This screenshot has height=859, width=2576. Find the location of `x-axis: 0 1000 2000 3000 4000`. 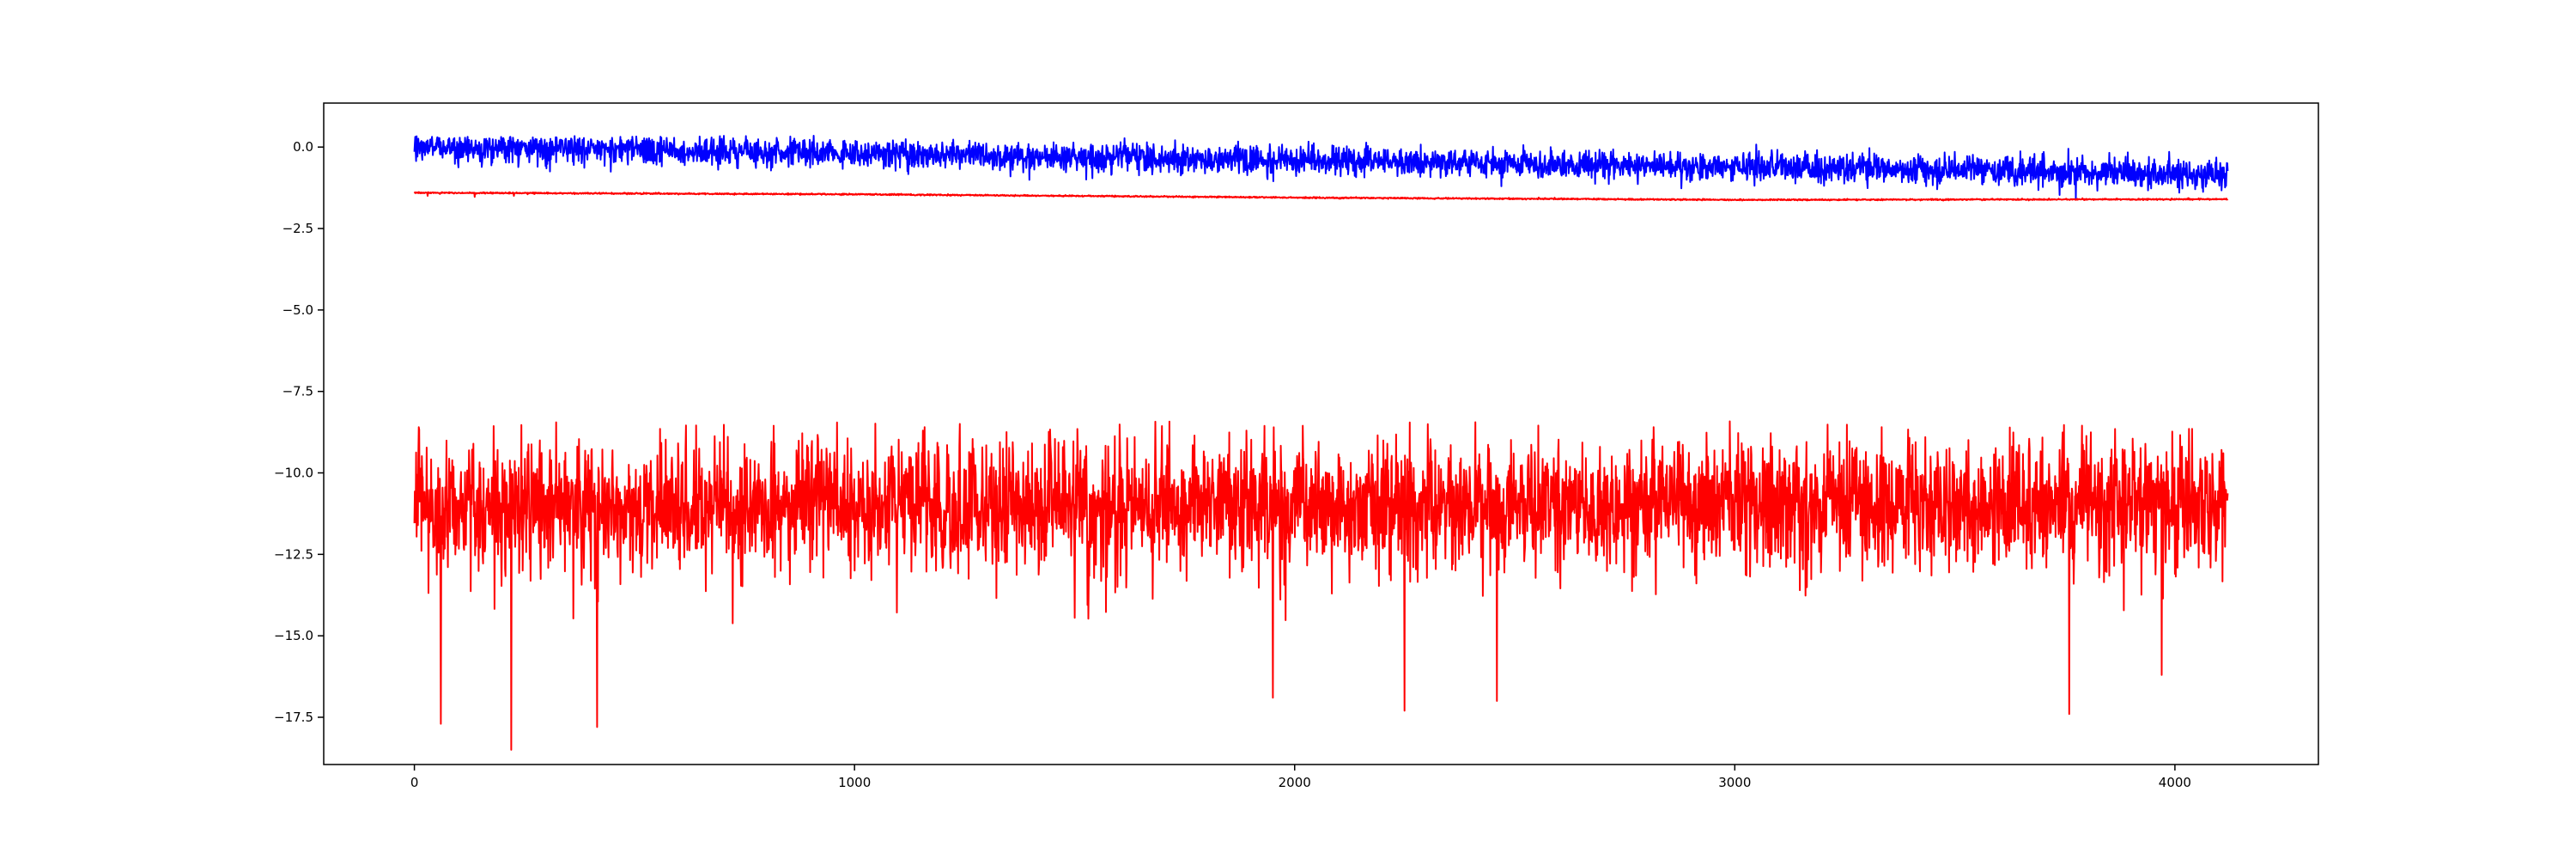

x-axis: 0 1000 2000 3000 4000 is located at coordinates (1301, 778).